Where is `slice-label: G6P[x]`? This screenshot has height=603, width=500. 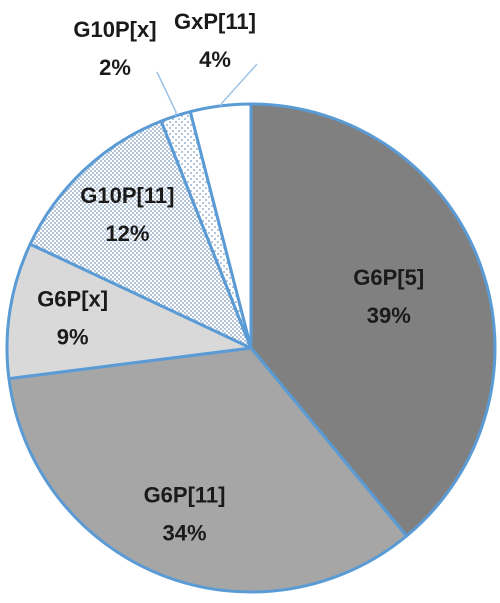 slice-label: G6P[x] is located at coordinates (72, 299).